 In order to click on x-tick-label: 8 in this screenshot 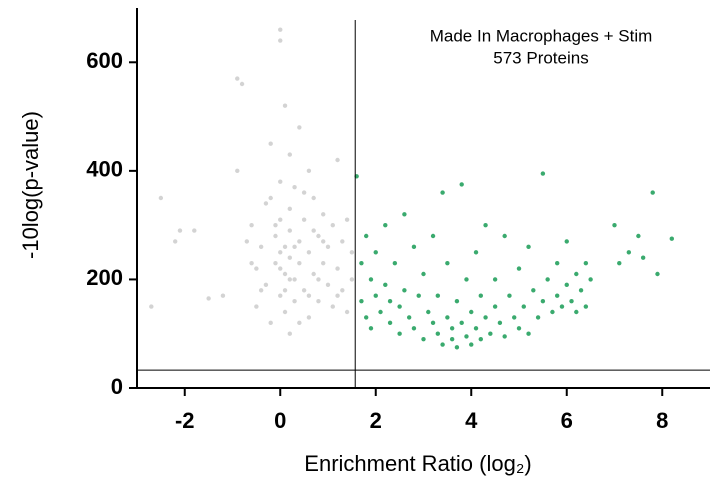, I will do `click(662, 420)`.